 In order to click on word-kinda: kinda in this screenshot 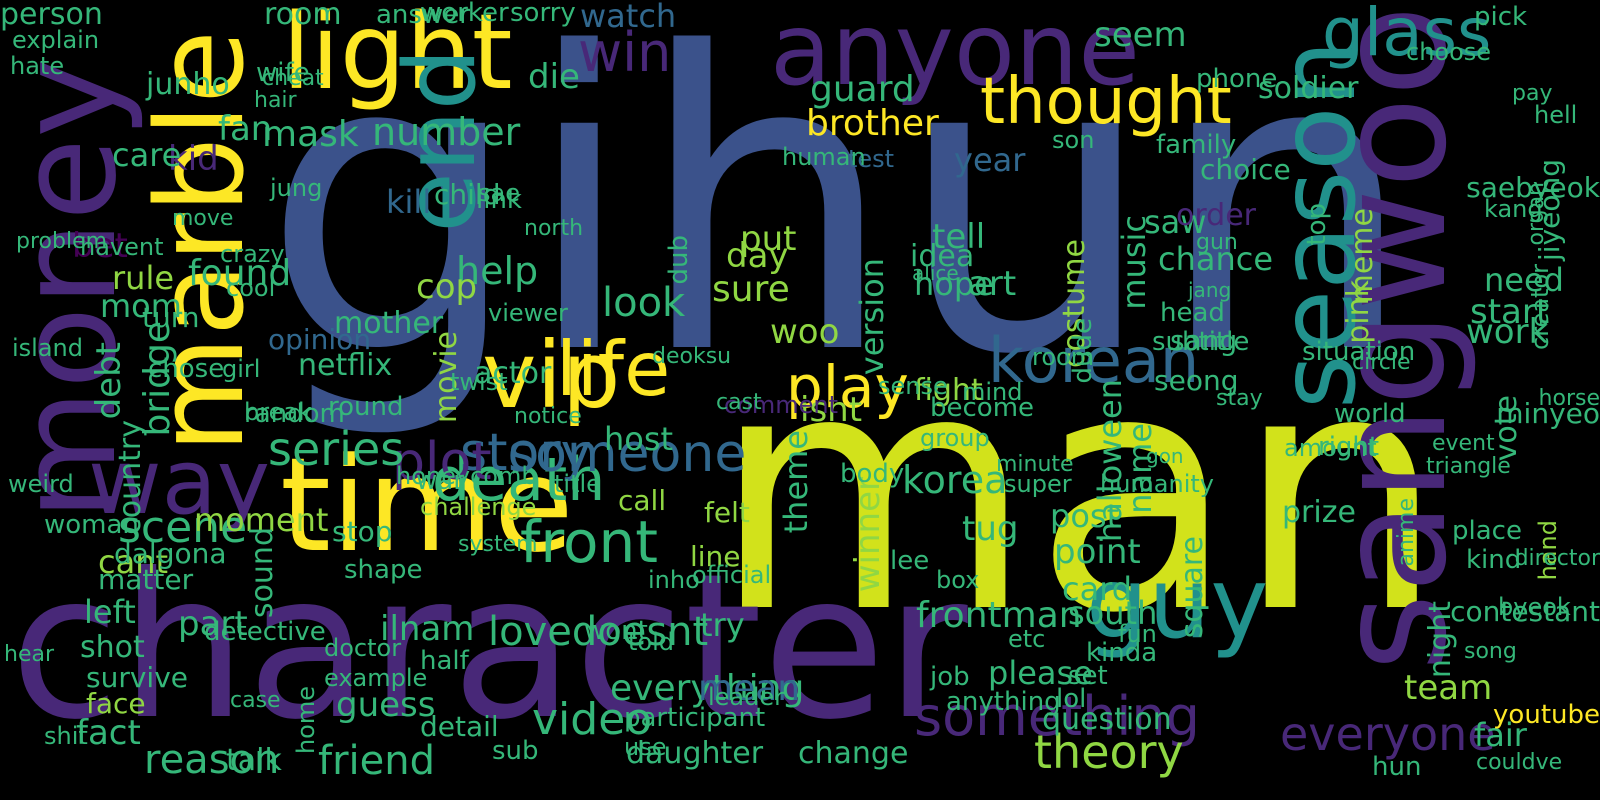, I will do `click(1122, 653)`.